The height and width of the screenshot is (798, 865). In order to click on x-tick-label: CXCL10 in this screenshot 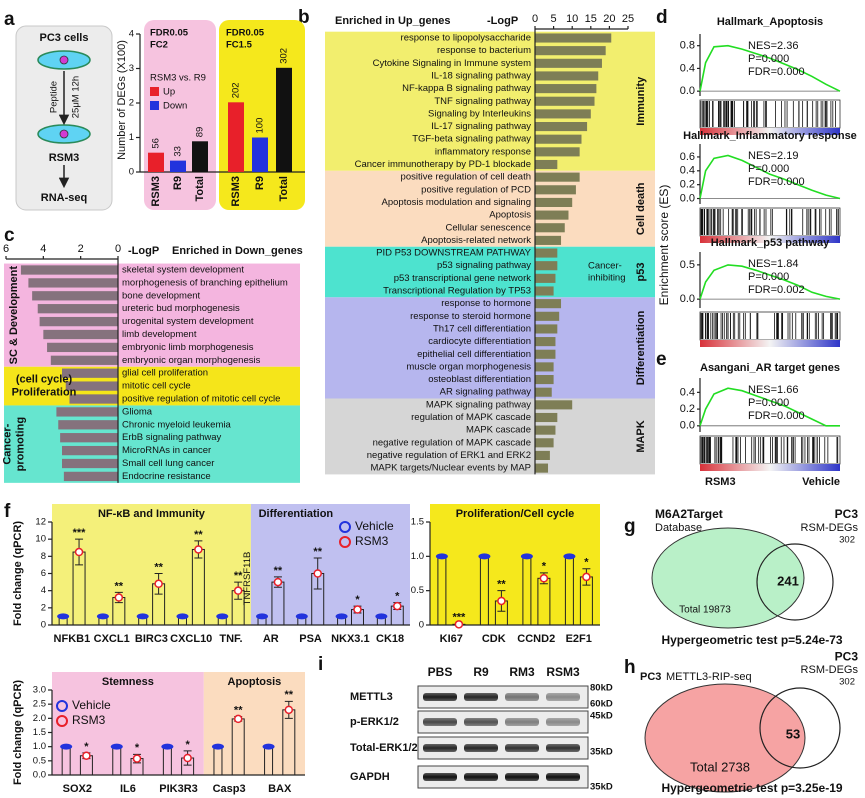, I will do `click(191, 639)`.